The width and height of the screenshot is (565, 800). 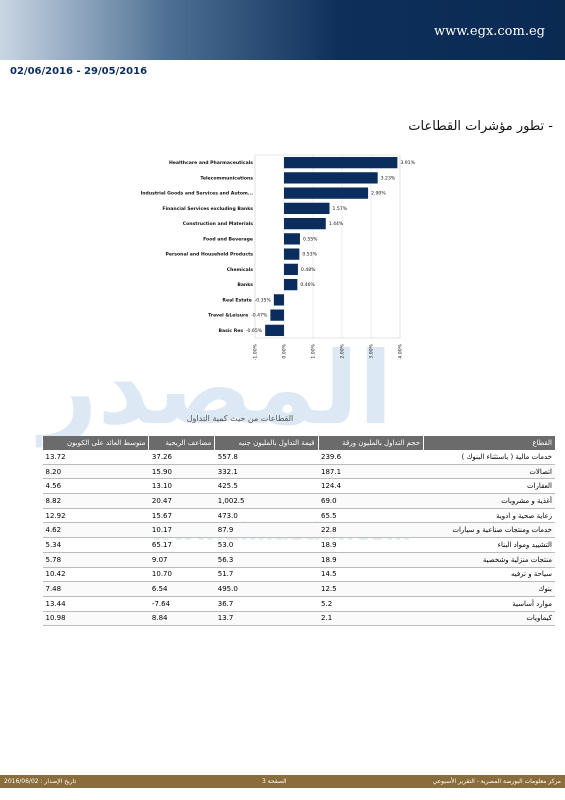 I want to click on table-cell: 187.1, so click(x=371, y=472).